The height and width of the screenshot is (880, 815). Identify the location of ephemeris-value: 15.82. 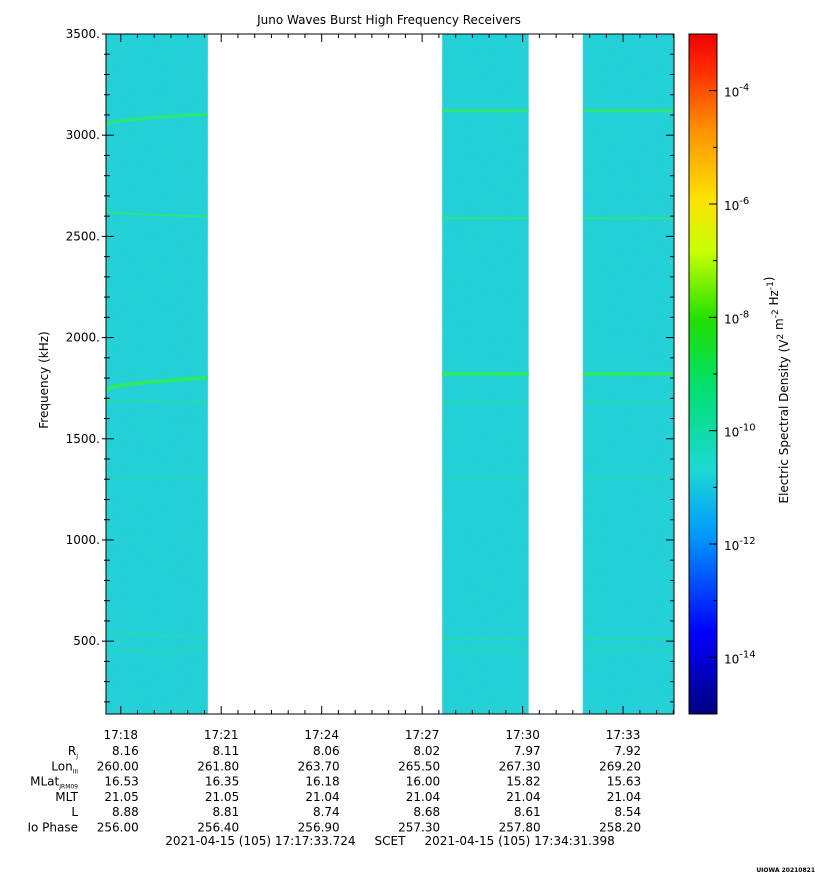
(523, 782).